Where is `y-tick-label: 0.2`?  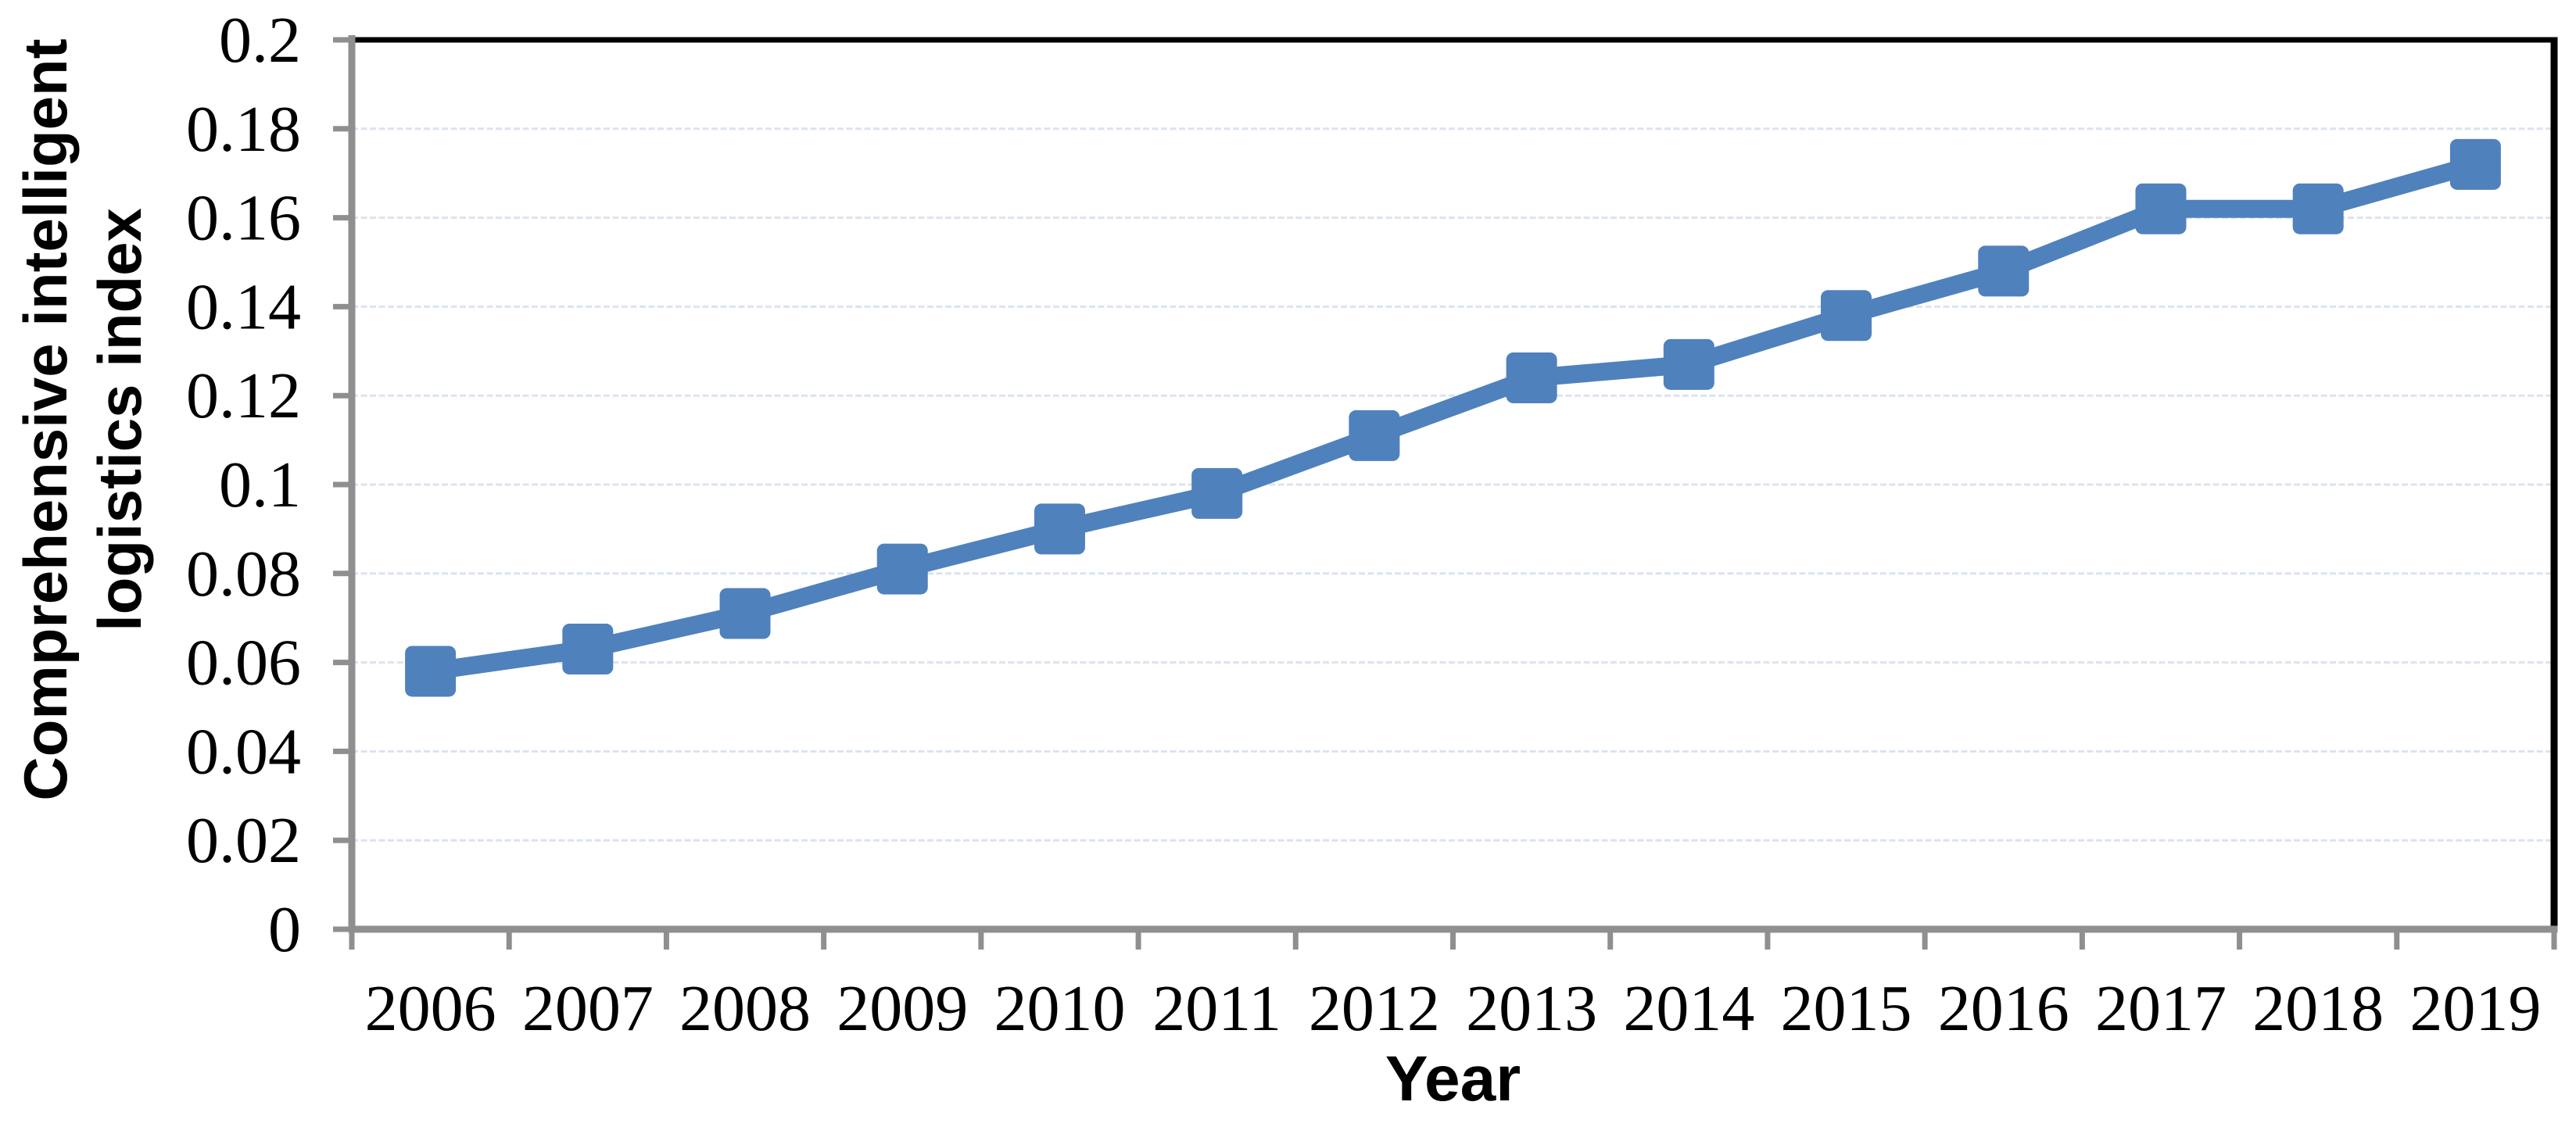
y-tick-label: 0.2 is located at coordinates (260, 41).